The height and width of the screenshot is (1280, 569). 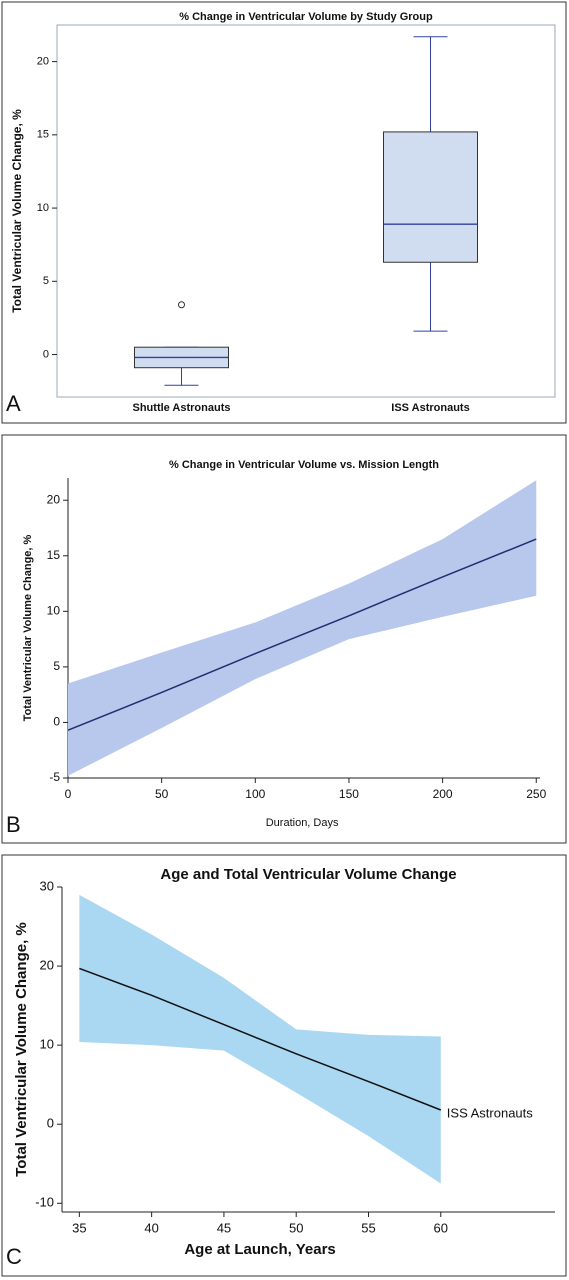 What do you see at coordinates (490, 1112) in the screenshot?
I see `annotation: ISS Astronauts` at bounding box center [490, 1112].